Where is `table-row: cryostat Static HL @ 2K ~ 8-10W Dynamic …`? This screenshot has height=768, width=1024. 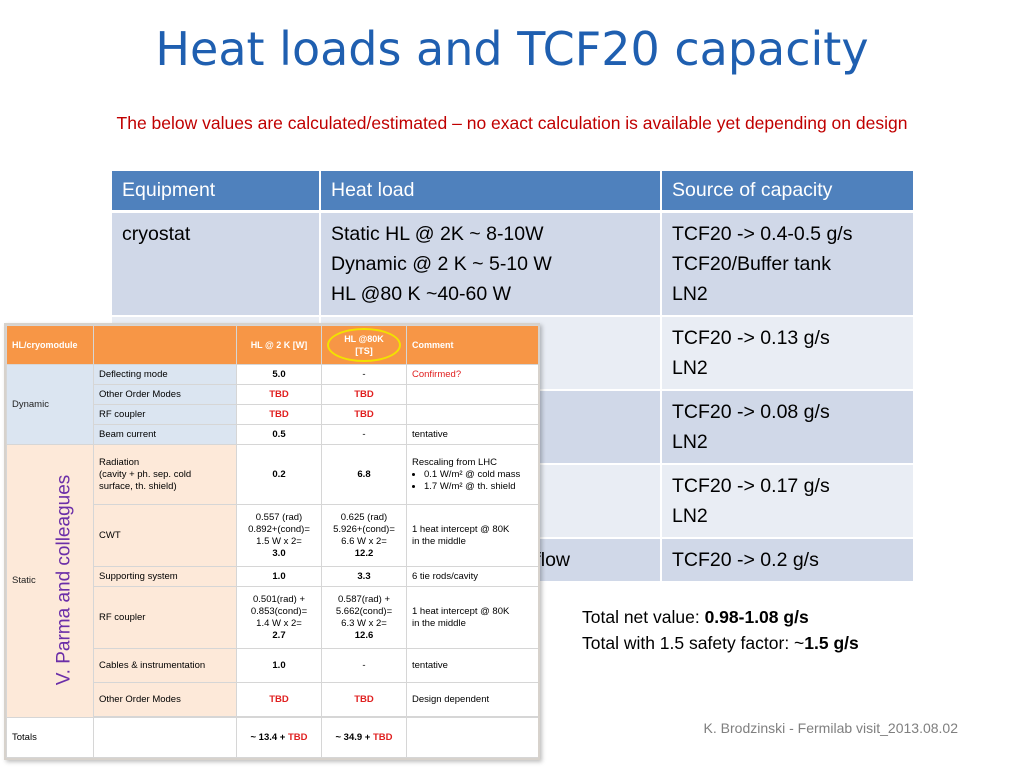
table-row: cryostat Static HL @ 2K ~ 8-10W Dynamic … is located at coordinates (512, 265).